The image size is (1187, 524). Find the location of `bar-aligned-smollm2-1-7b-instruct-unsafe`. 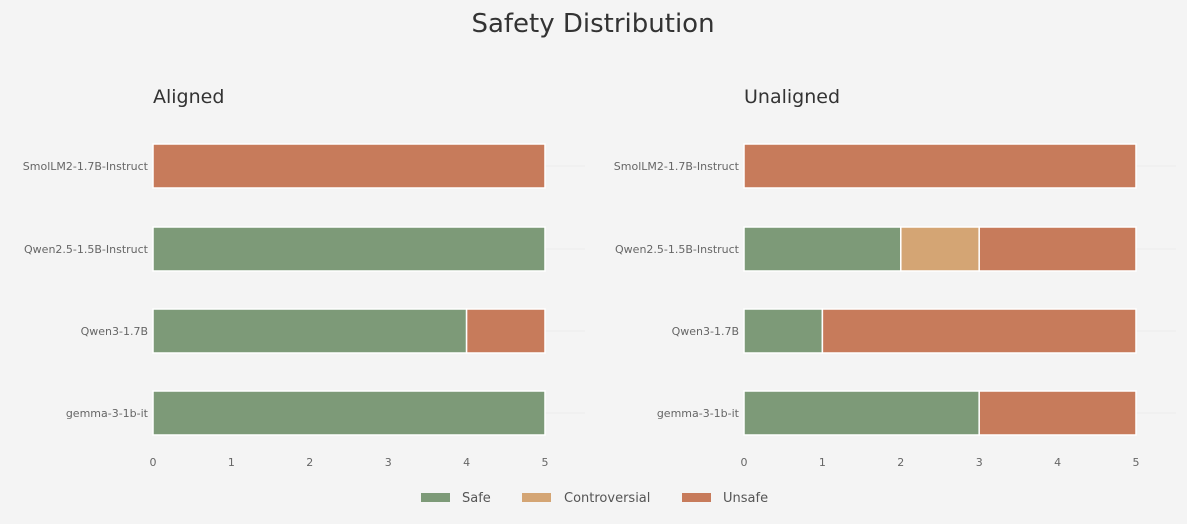

bar-aligned-smollm2-1-7b-instruct-unsafe is located at coordinates (349, 166).